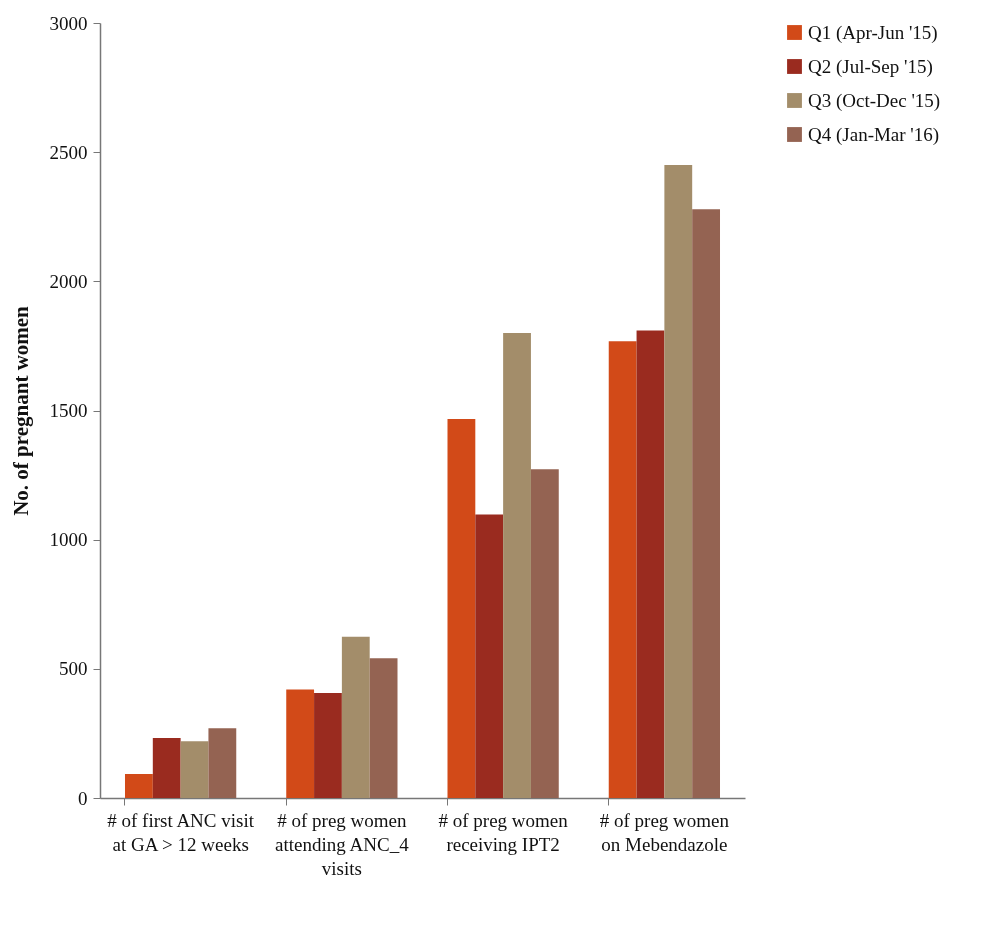 The width and height of the screenshot is (1002, 932). What do you see at coordinates (68, 410) in the screenshot?
I see `y-tick-label: 1500` at bounding box center [68, 410].